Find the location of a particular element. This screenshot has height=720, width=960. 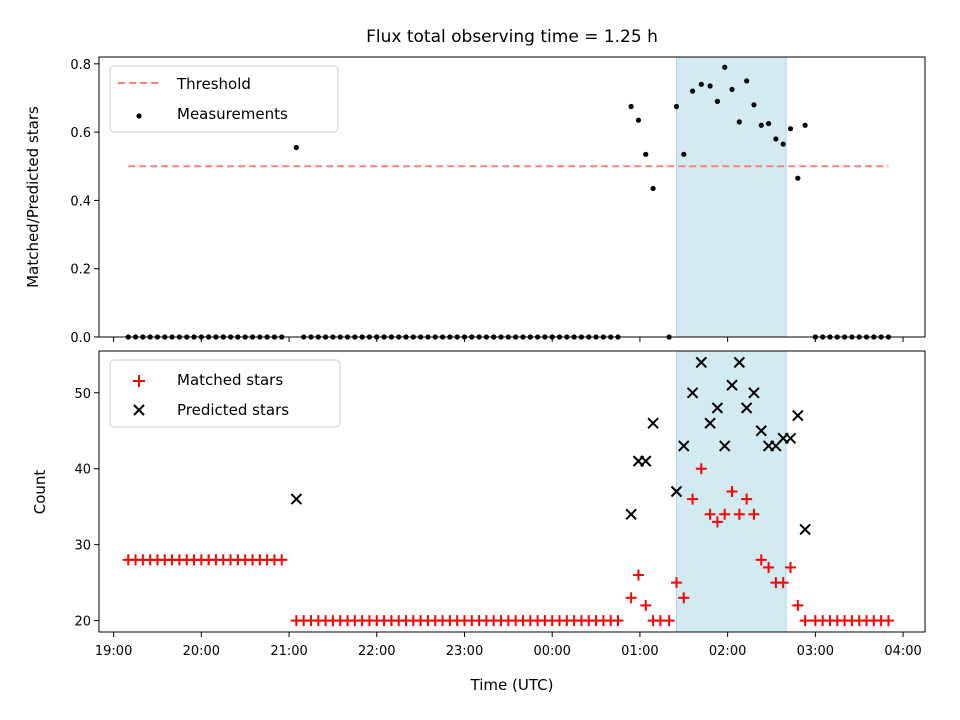

y-tick-label: 40 is located at coordinates (82, 470).